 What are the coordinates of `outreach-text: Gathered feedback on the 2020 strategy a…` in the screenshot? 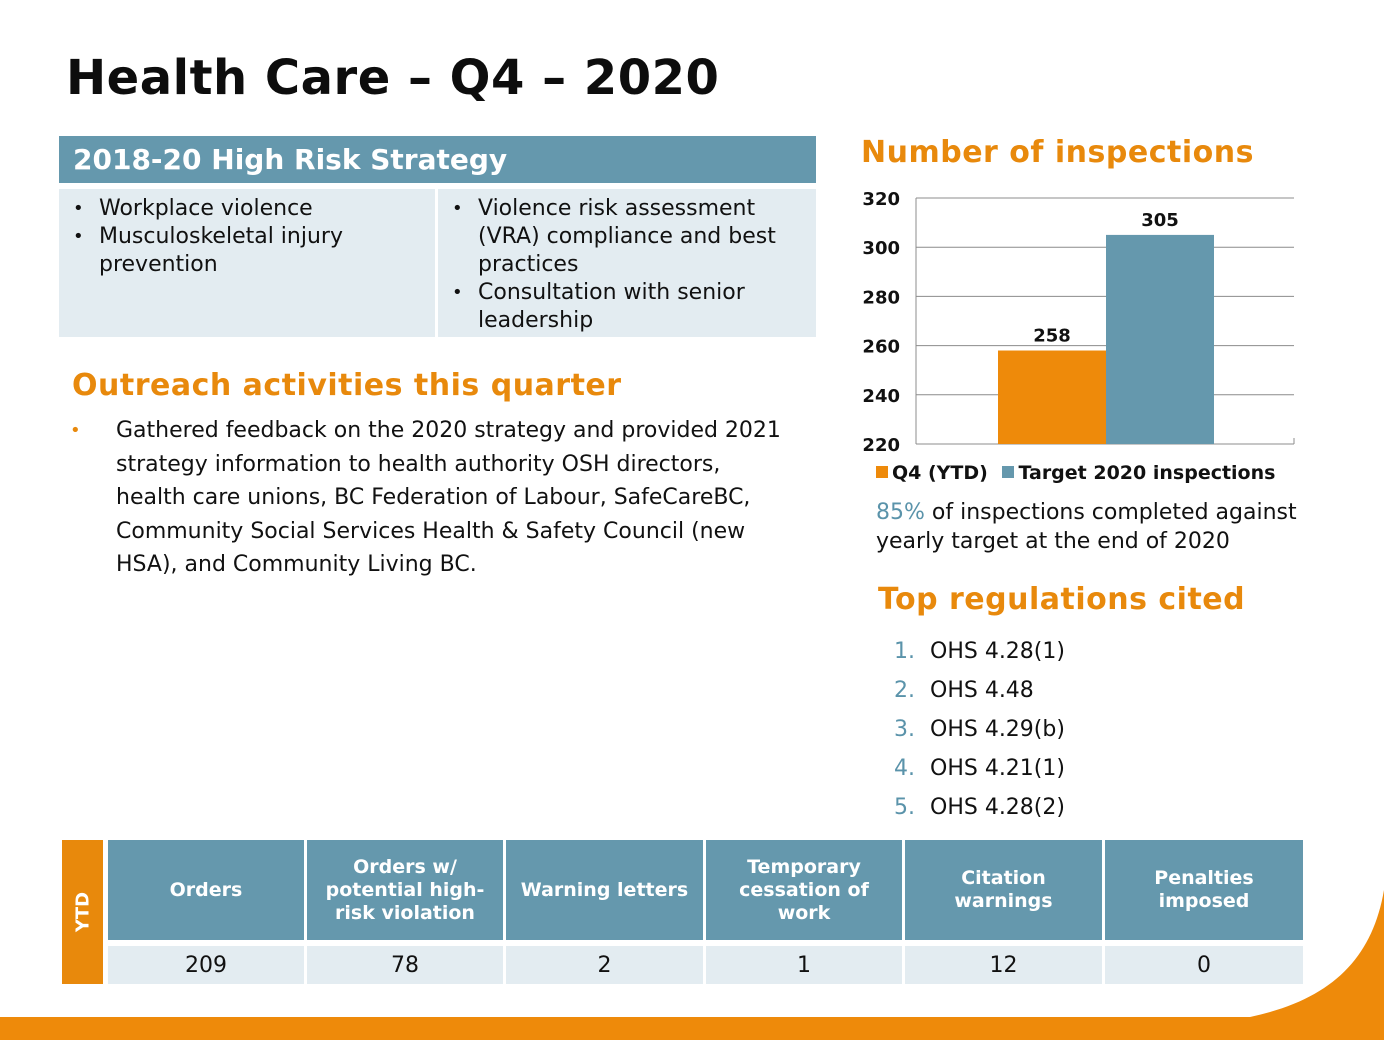 It's located at (448, 497).